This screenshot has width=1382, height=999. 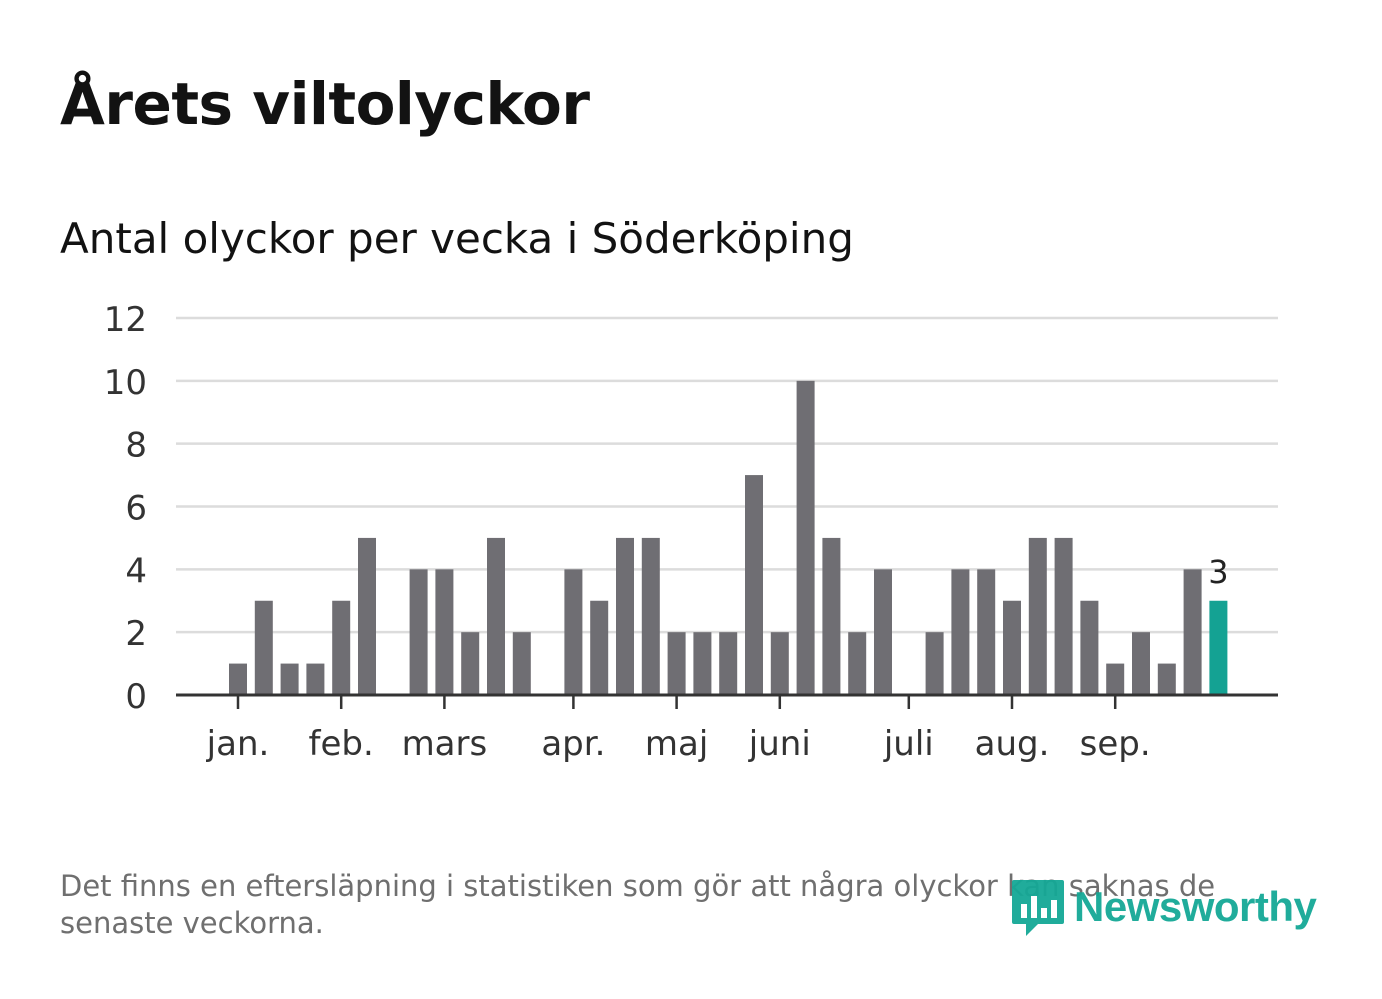 I want to click on chart-subtitle: Antal olyckor per vecka i Söderköping, so click(x=457, y=238).